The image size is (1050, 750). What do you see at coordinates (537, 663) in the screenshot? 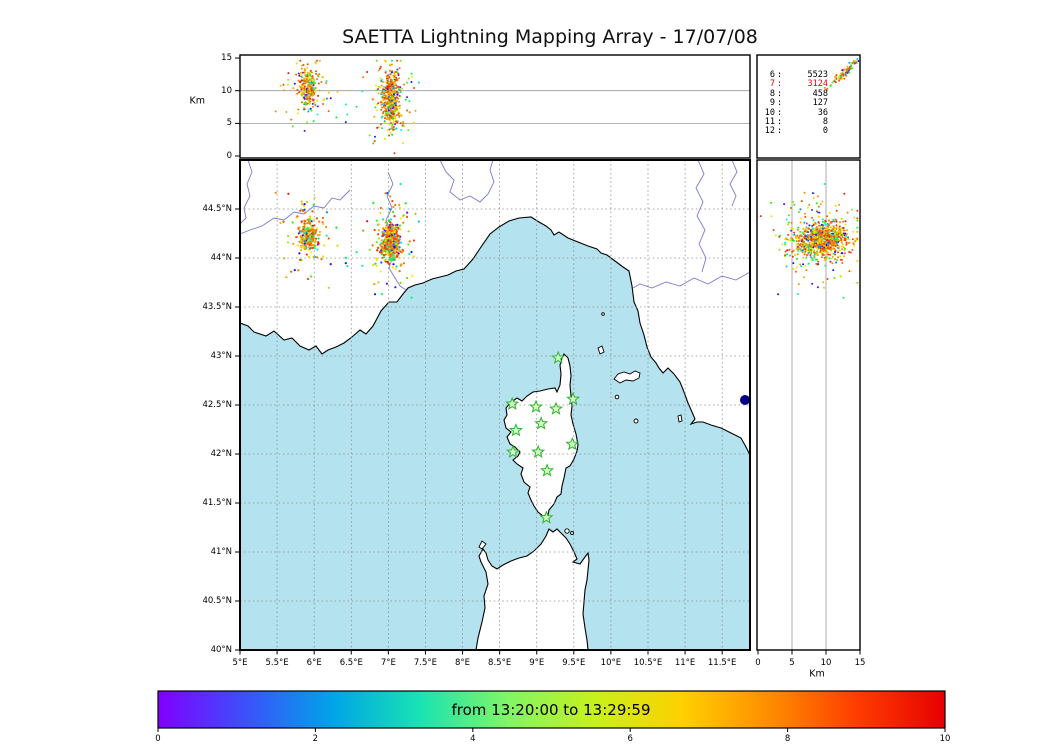
I see `lon-tick-label: 9°E` at bounding box center [537, 663].